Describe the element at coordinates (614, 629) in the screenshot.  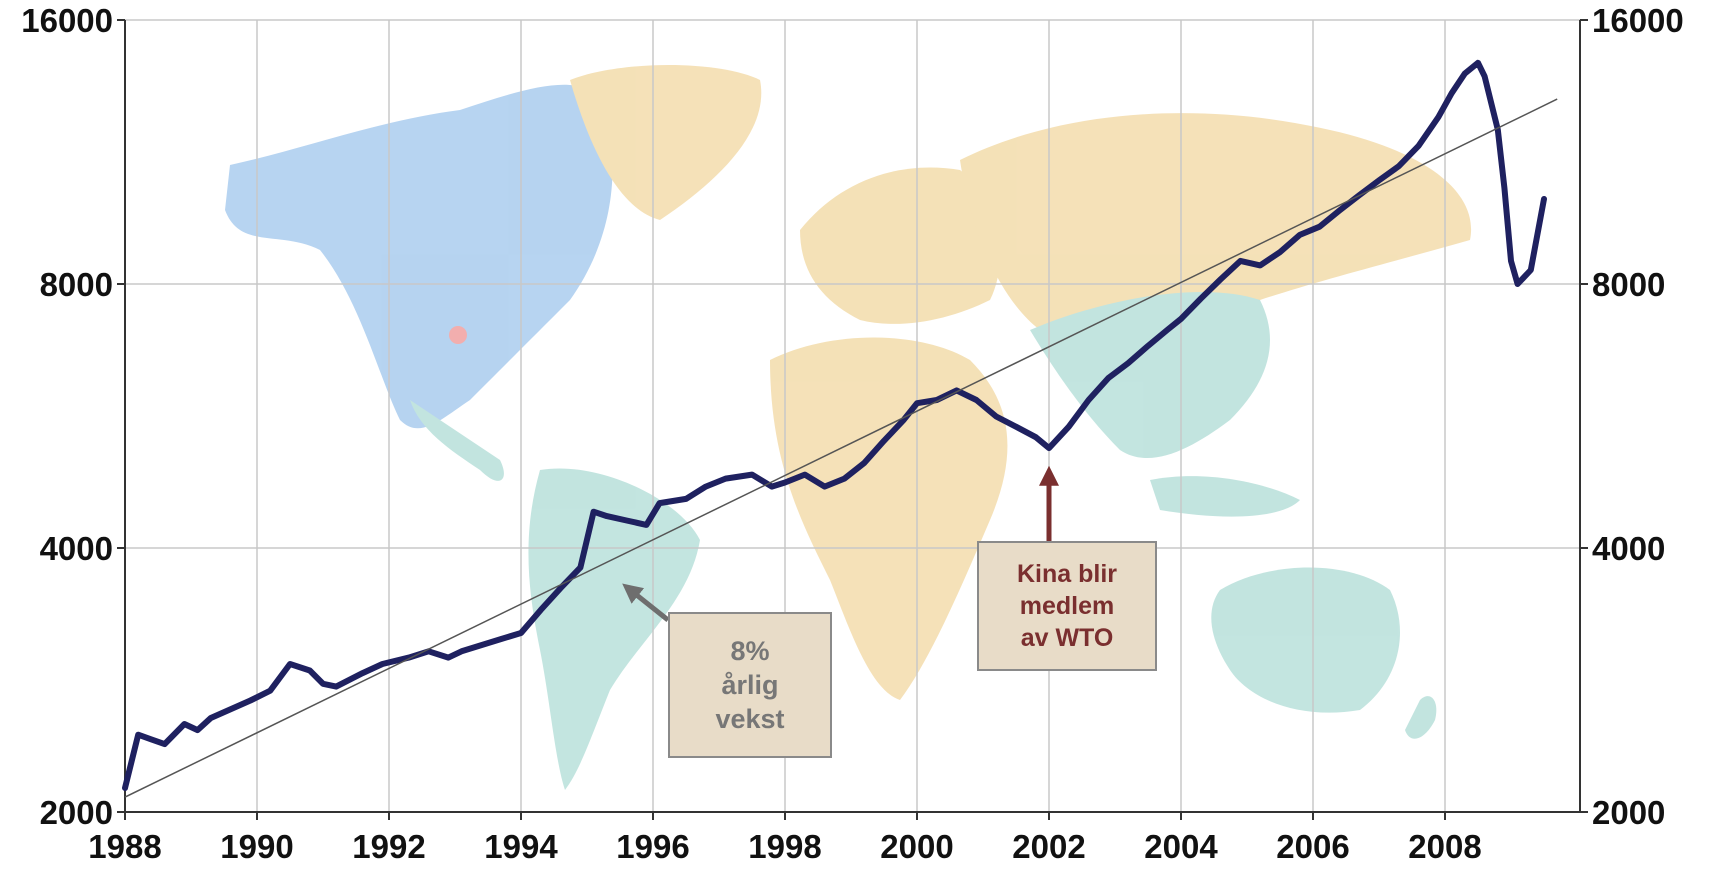
I see `south-america-shape` at that location.